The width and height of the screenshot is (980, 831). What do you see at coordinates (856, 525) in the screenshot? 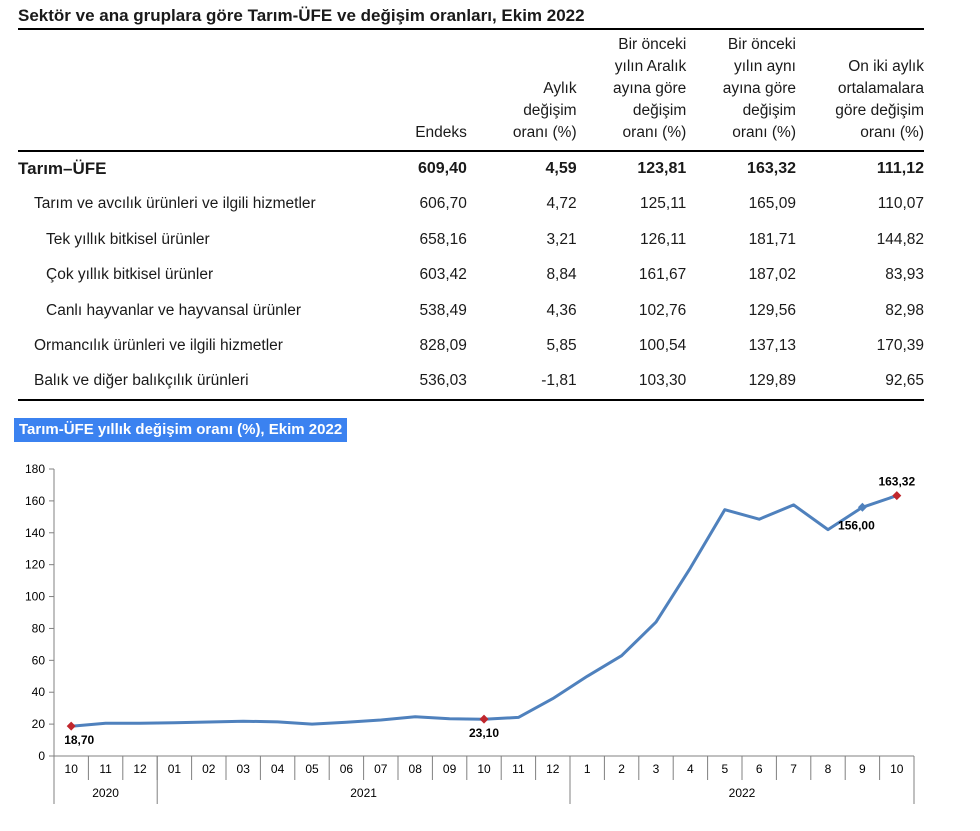
I see `data-label: 156,00` at bounding box center [856, 525].